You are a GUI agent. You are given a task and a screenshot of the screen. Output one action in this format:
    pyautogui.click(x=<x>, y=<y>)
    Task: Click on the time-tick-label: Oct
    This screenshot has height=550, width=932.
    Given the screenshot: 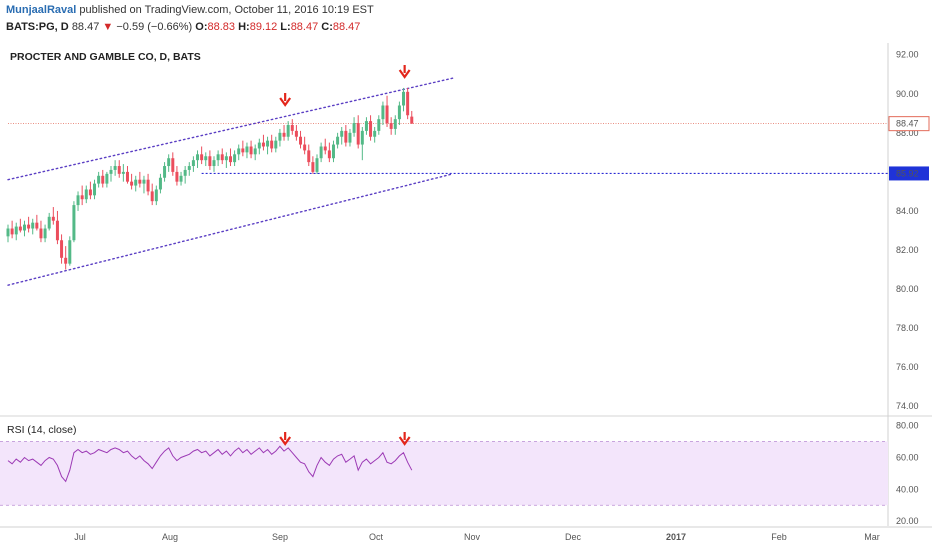 What is the action you would take?
    pyautogui.click(x=376, y=537)
    